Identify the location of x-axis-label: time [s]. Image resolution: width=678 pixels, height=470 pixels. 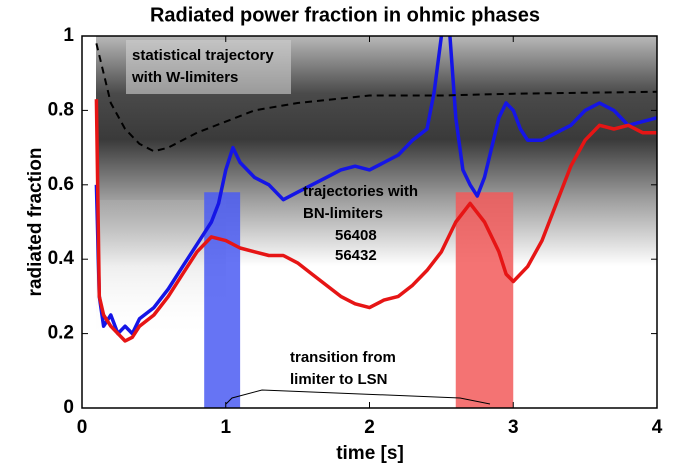
(370, 453).